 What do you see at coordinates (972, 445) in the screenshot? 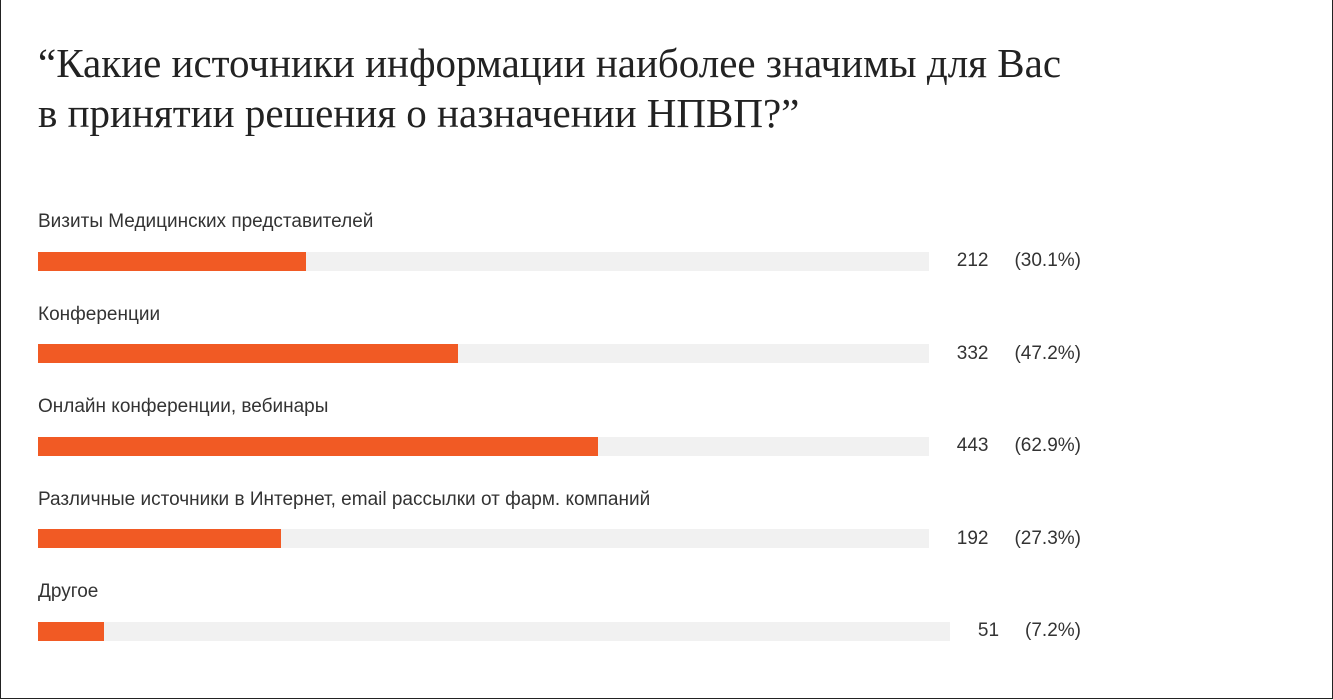
I see `count-label: 443` at bounding box center [972, 445].